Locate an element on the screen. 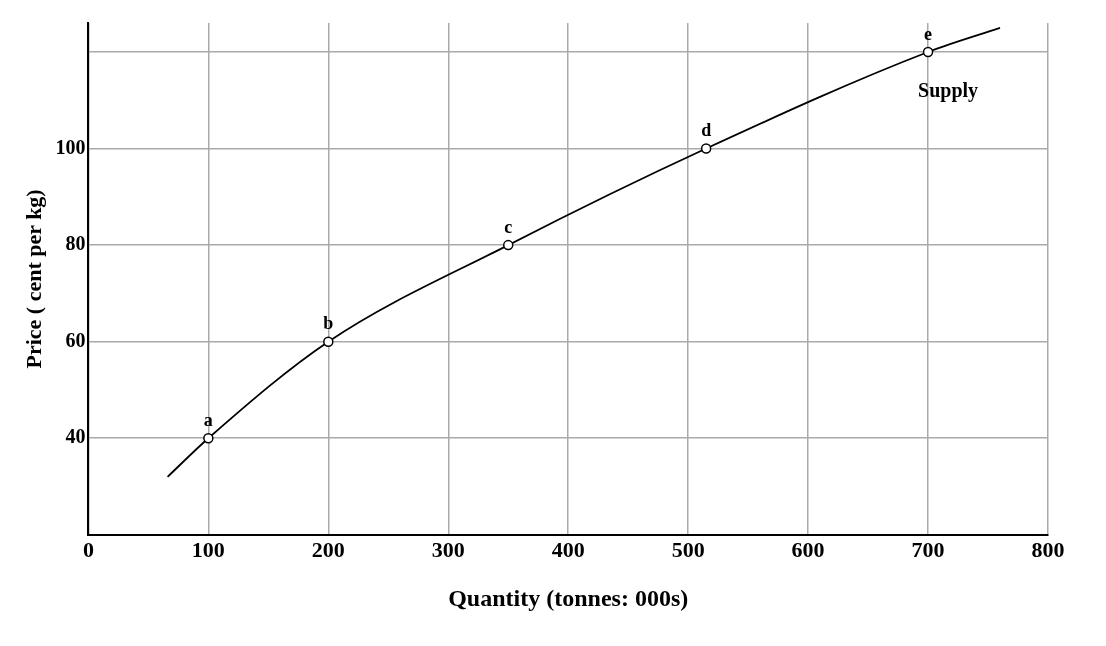  x-tick-label: 600 is located at coordinates (808, 549).